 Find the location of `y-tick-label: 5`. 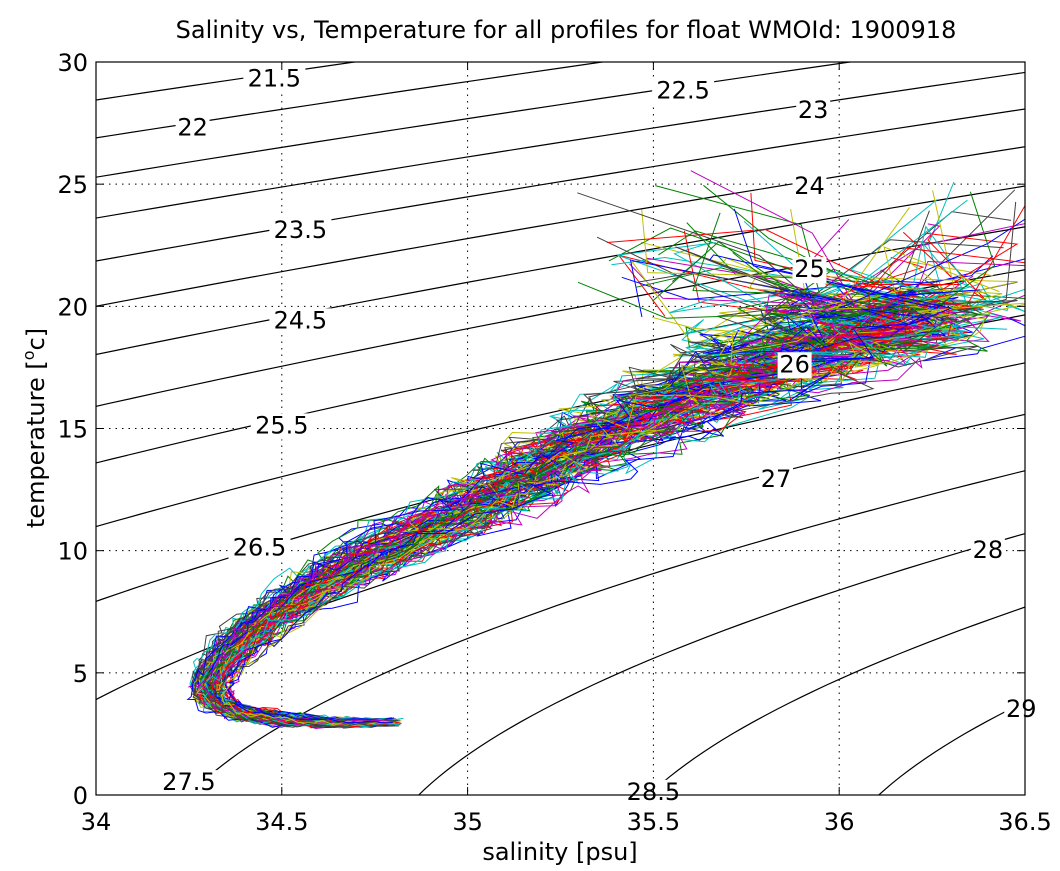

y-tick-label: 5 is located at coordinates (80, 674).